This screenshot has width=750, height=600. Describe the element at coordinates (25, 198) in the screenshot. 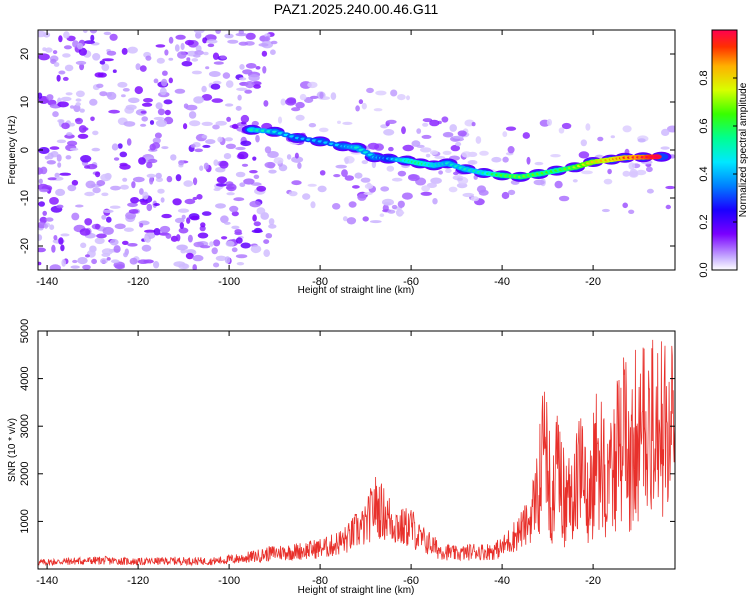

I see `y-tick-label: -10` at that location.